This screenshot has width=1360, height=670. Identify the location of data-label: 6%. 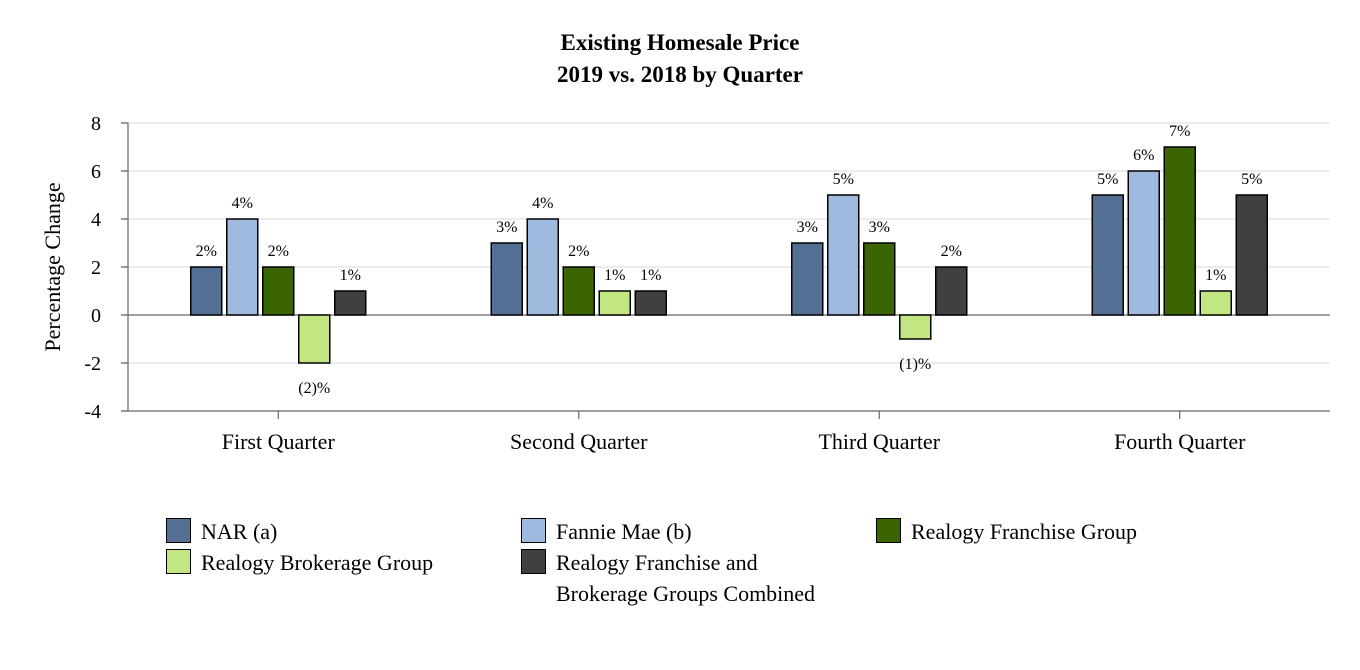
(1143, 155).